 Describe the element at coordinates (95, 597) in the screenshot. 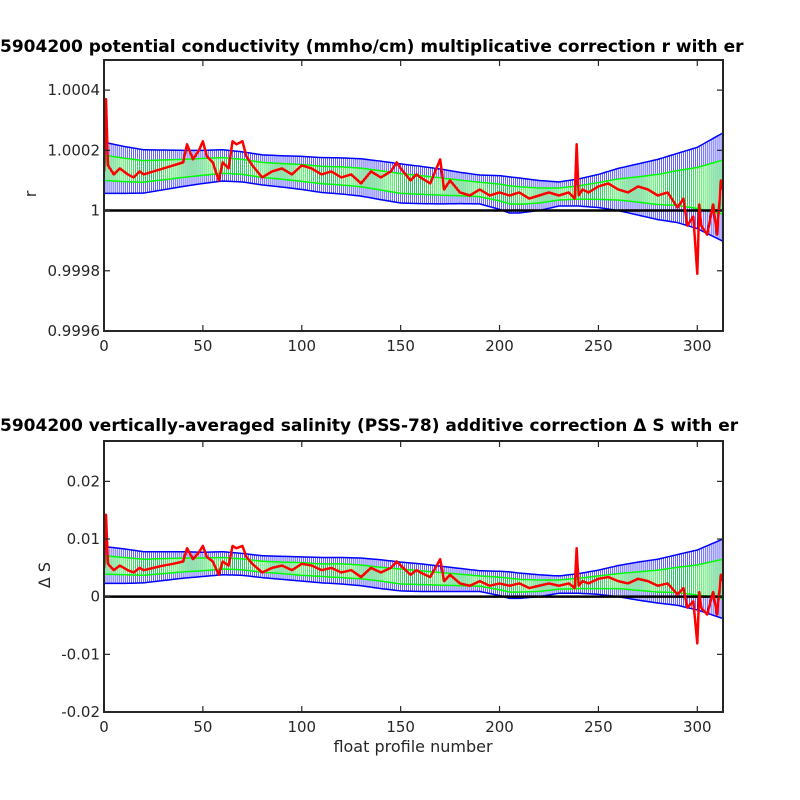

I see `y-tick-label: 0` at that location.